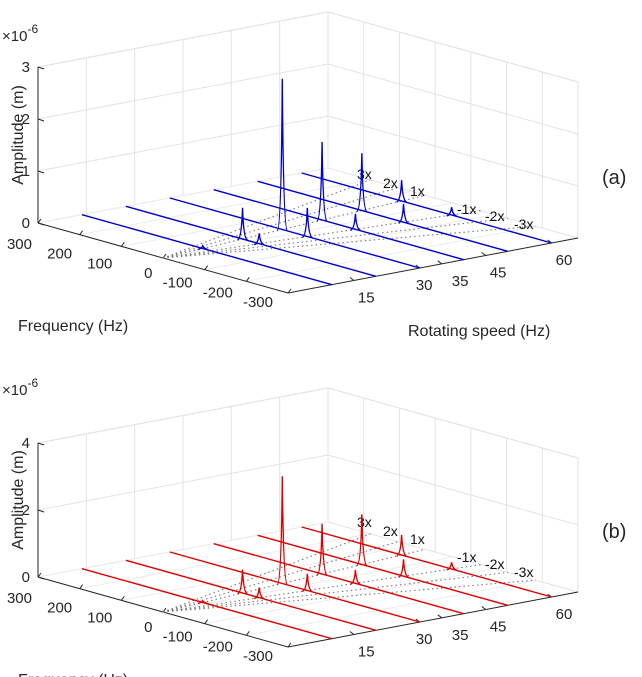 This screenshot has width=642, height=677. I want to click on exponent-power: -6, so click(32, 29).